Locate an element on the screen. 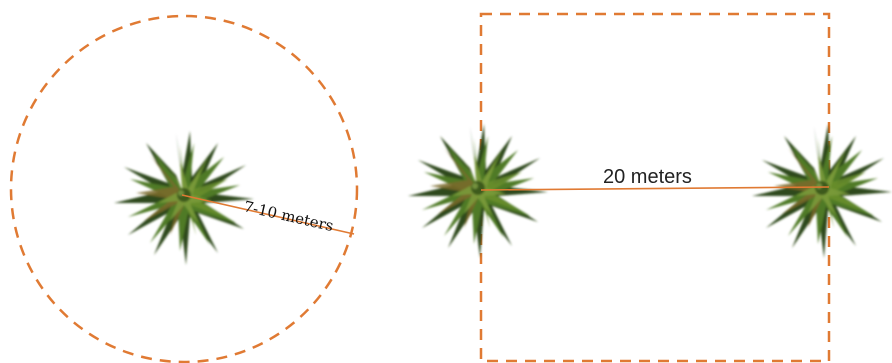 The image size is (892, 363). distance-line is located at coordinates (655, 188).